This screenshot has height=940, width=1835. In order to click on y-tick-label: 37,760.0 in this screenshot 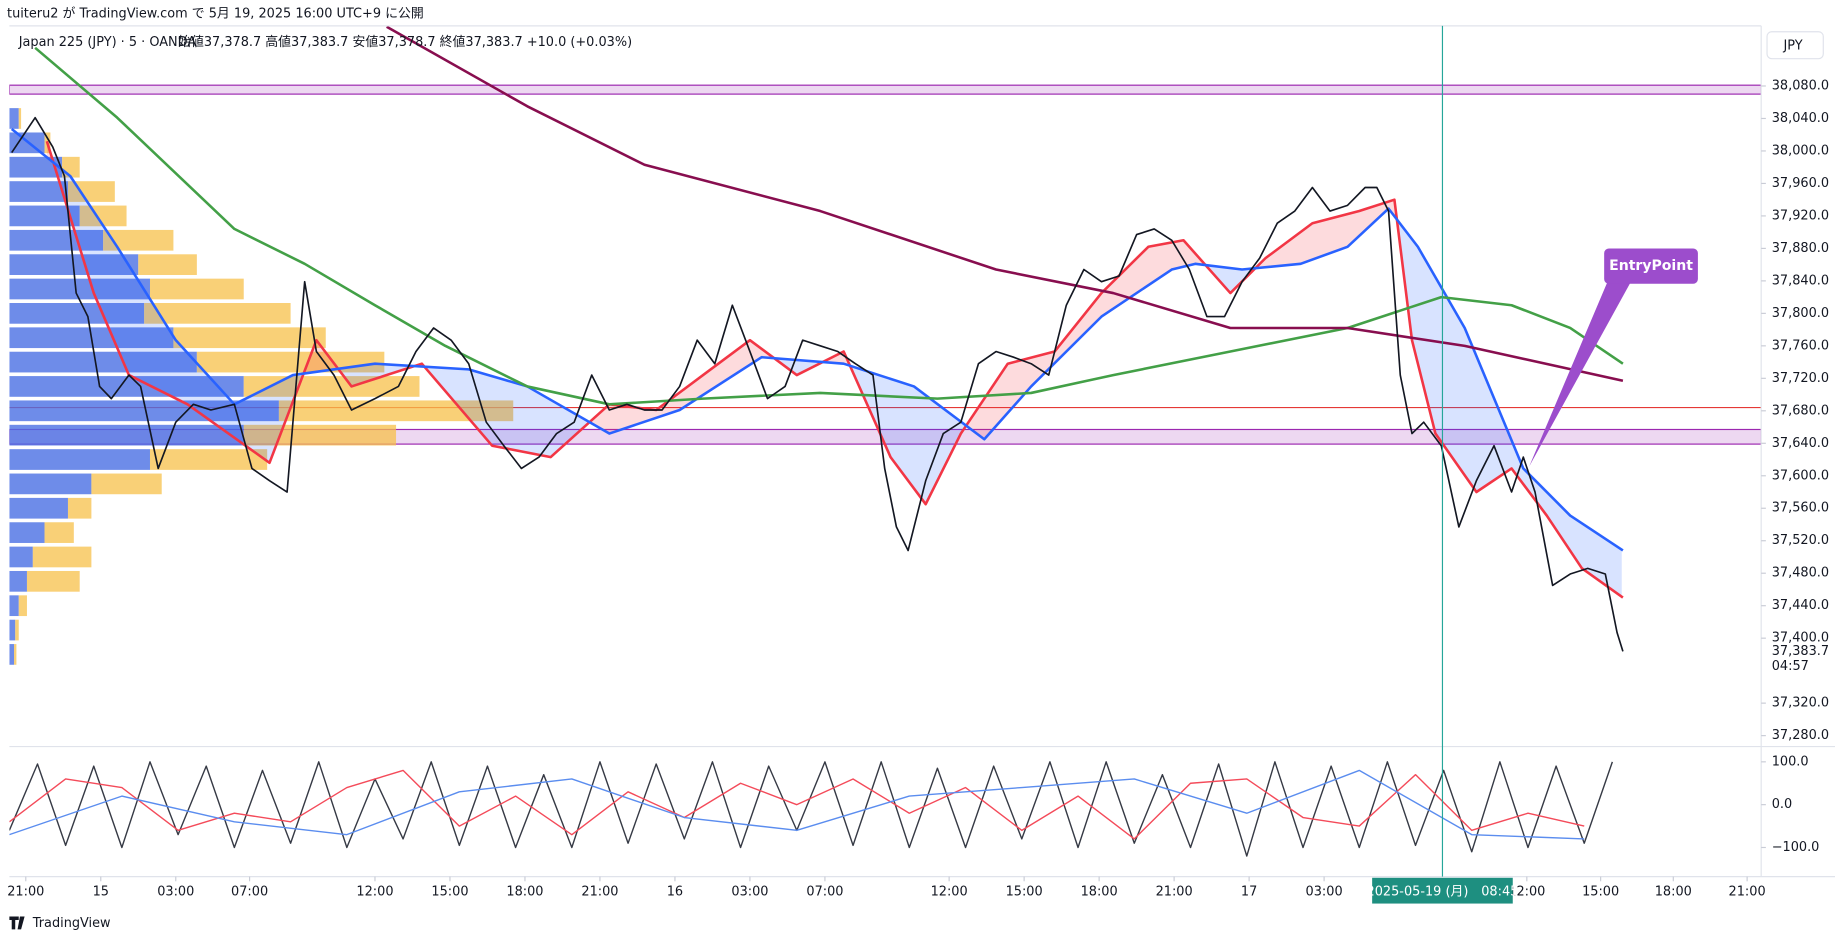, I will do `click(1800, 345)`.